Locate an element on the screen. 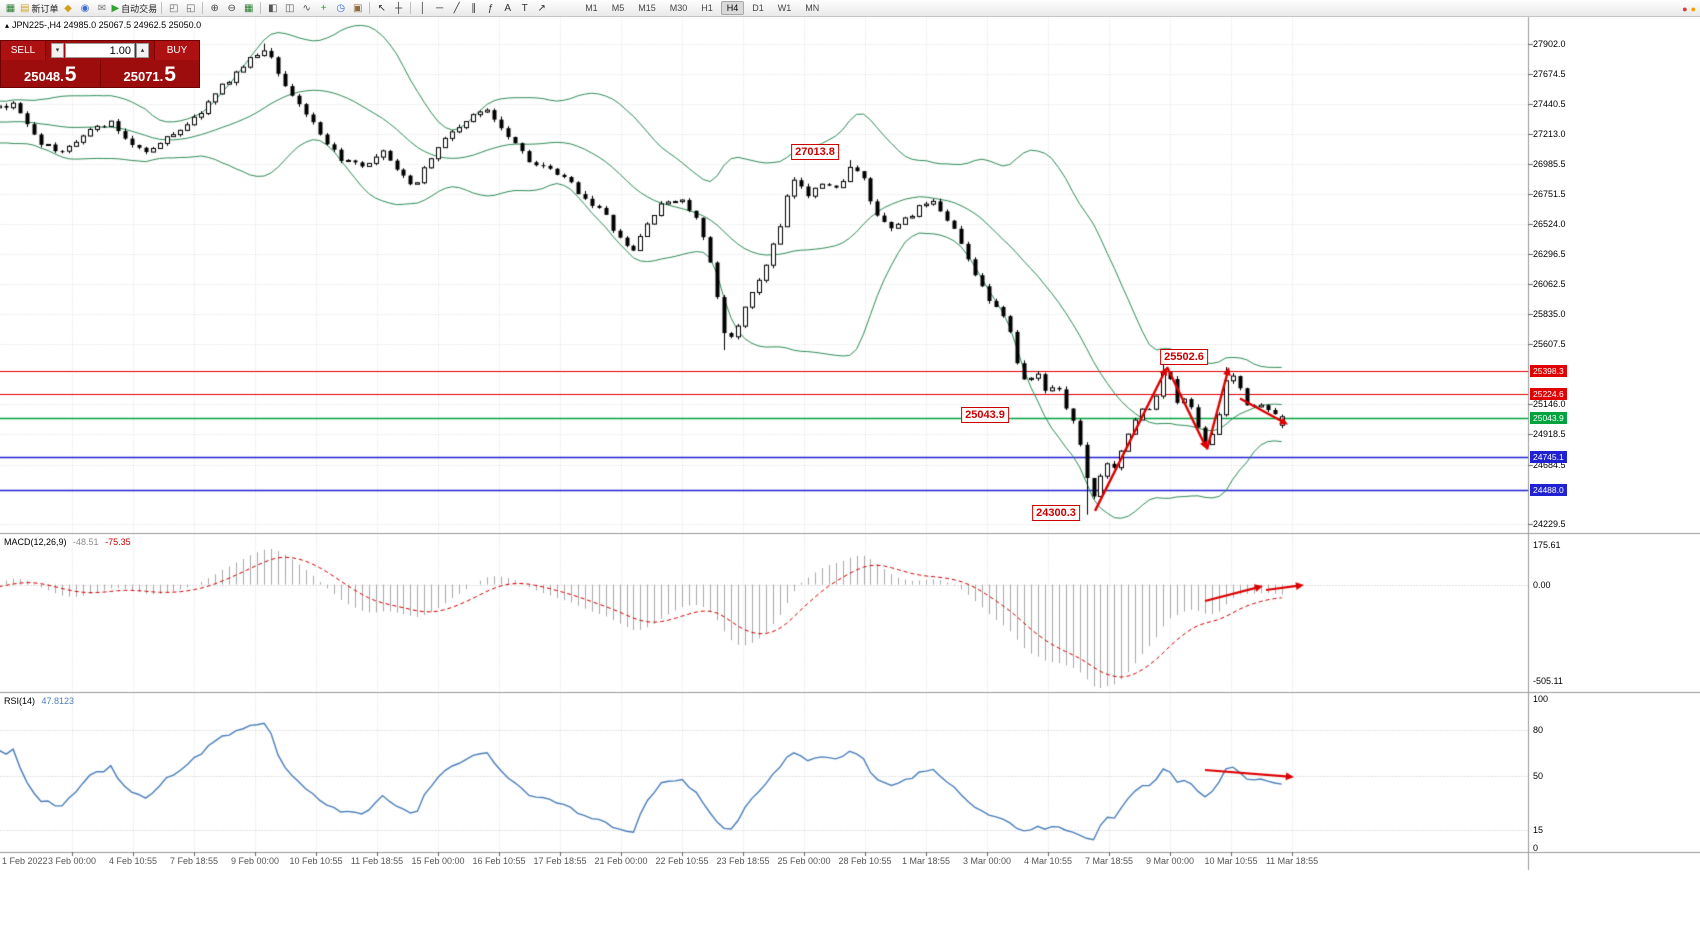 Image resolution: width=1700 pixels, height=945 pixels. panel-collapse-icon: ▴ is located at coordinates (7, 25).